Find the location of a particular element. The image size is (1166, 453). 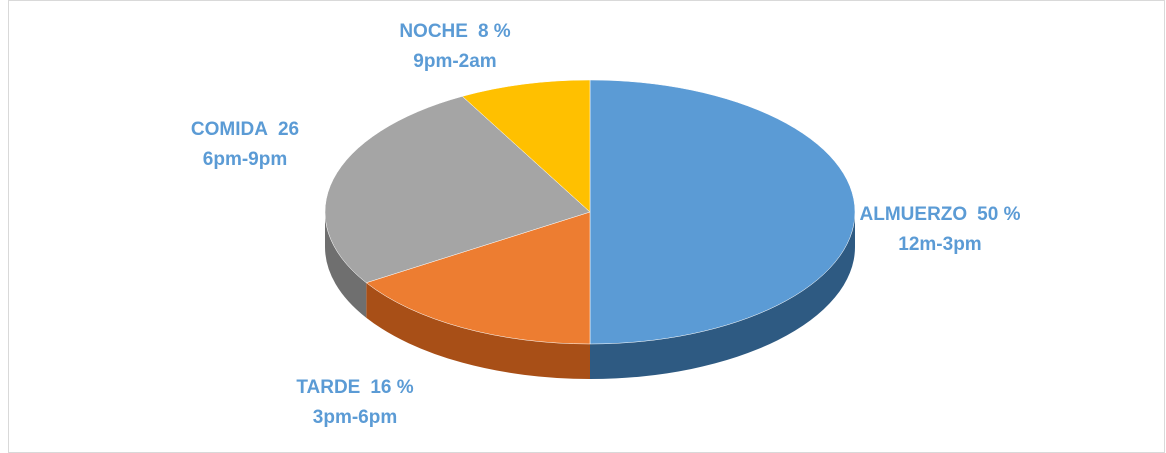

time-range-label: 12m-3pm is located at coordinates (939, 244).